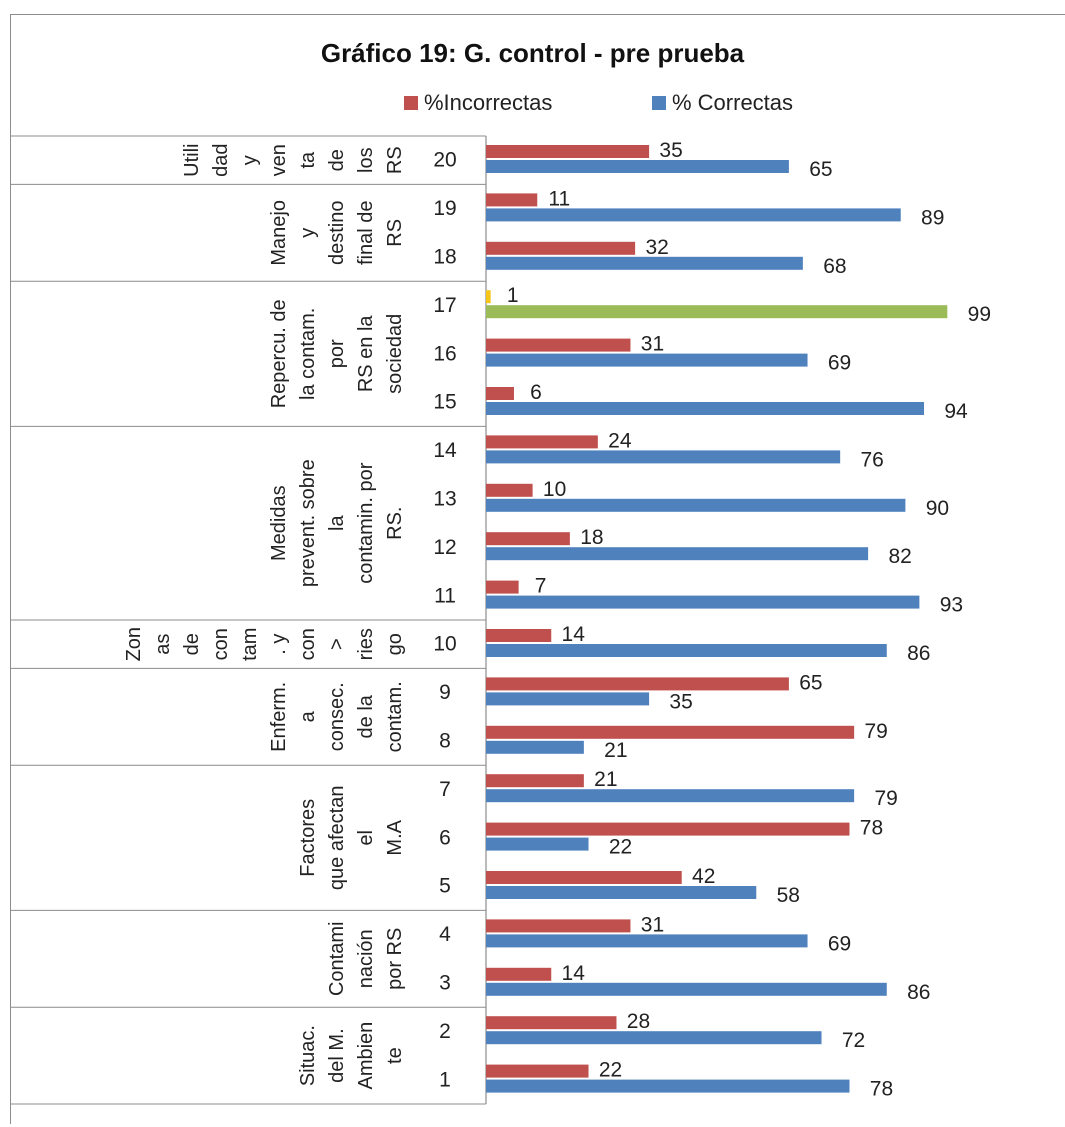  What do you see at coordinates (839, 943) in the screenshot?
I see `data-label-correctas: 69` at bounding box center [839, 943].